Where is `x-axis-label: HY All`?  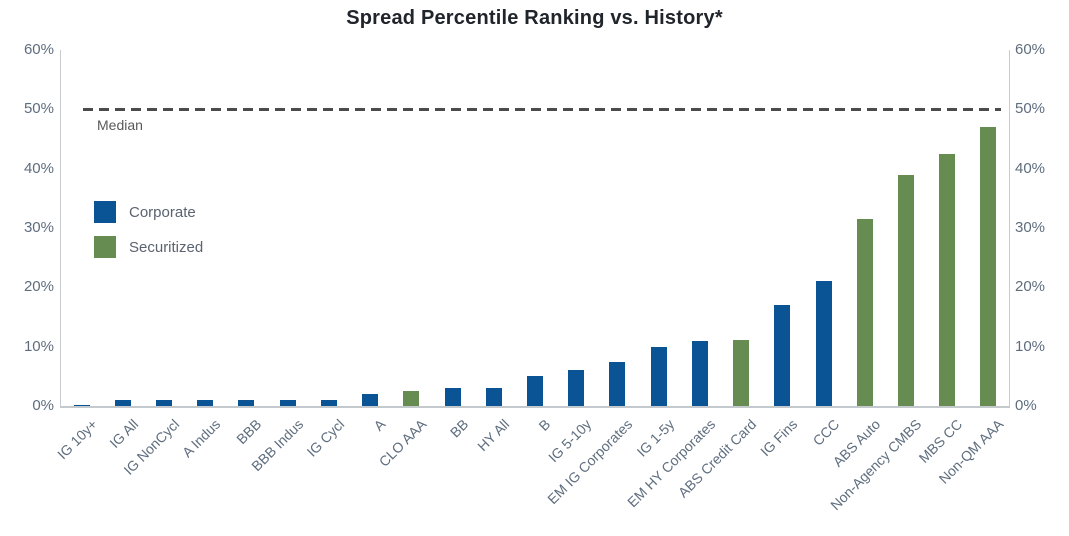 x-axis-label: HY All is located at coordinates (493, 435).